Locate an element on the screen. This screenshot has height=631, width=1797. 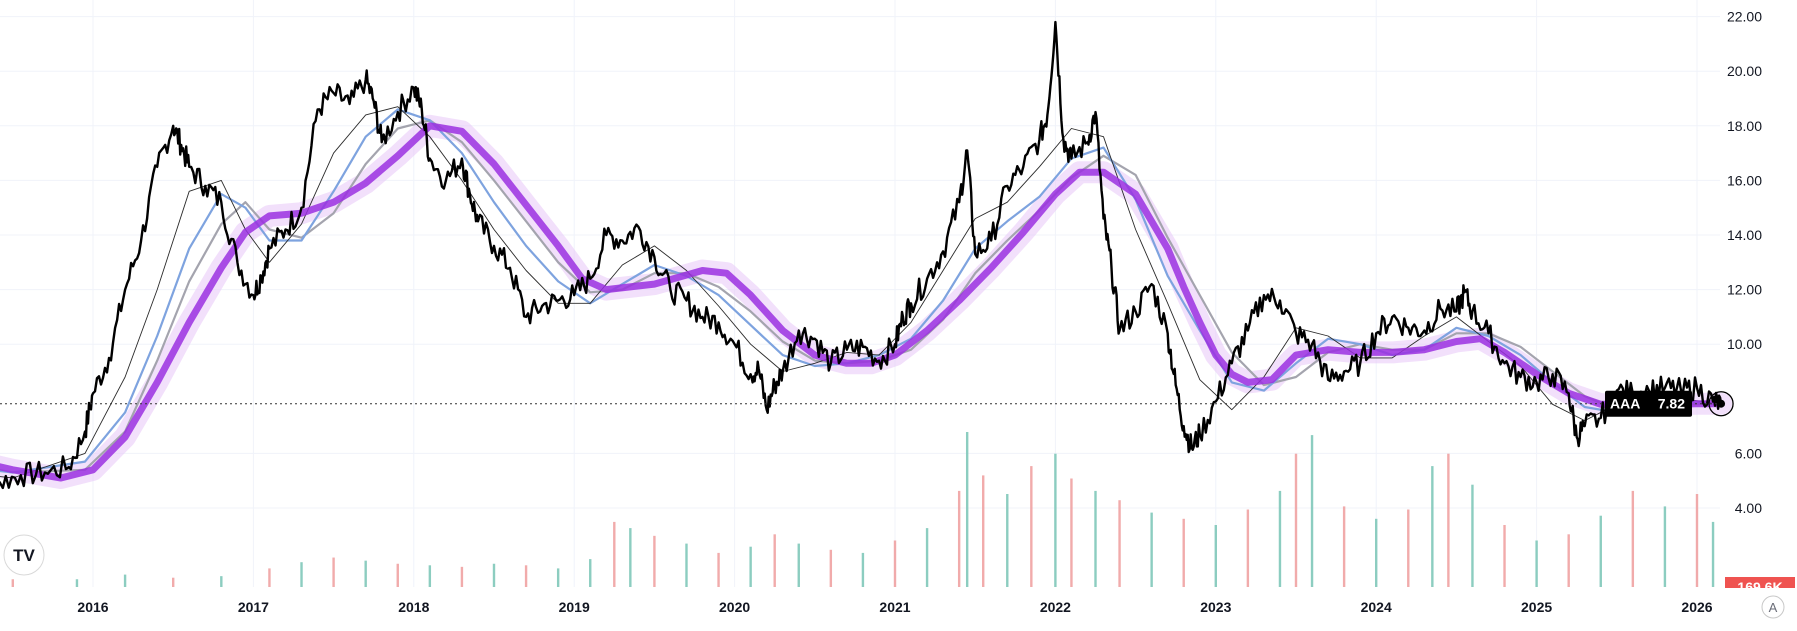
x-tick-label: 2020 is located at coordinates (734, 607).